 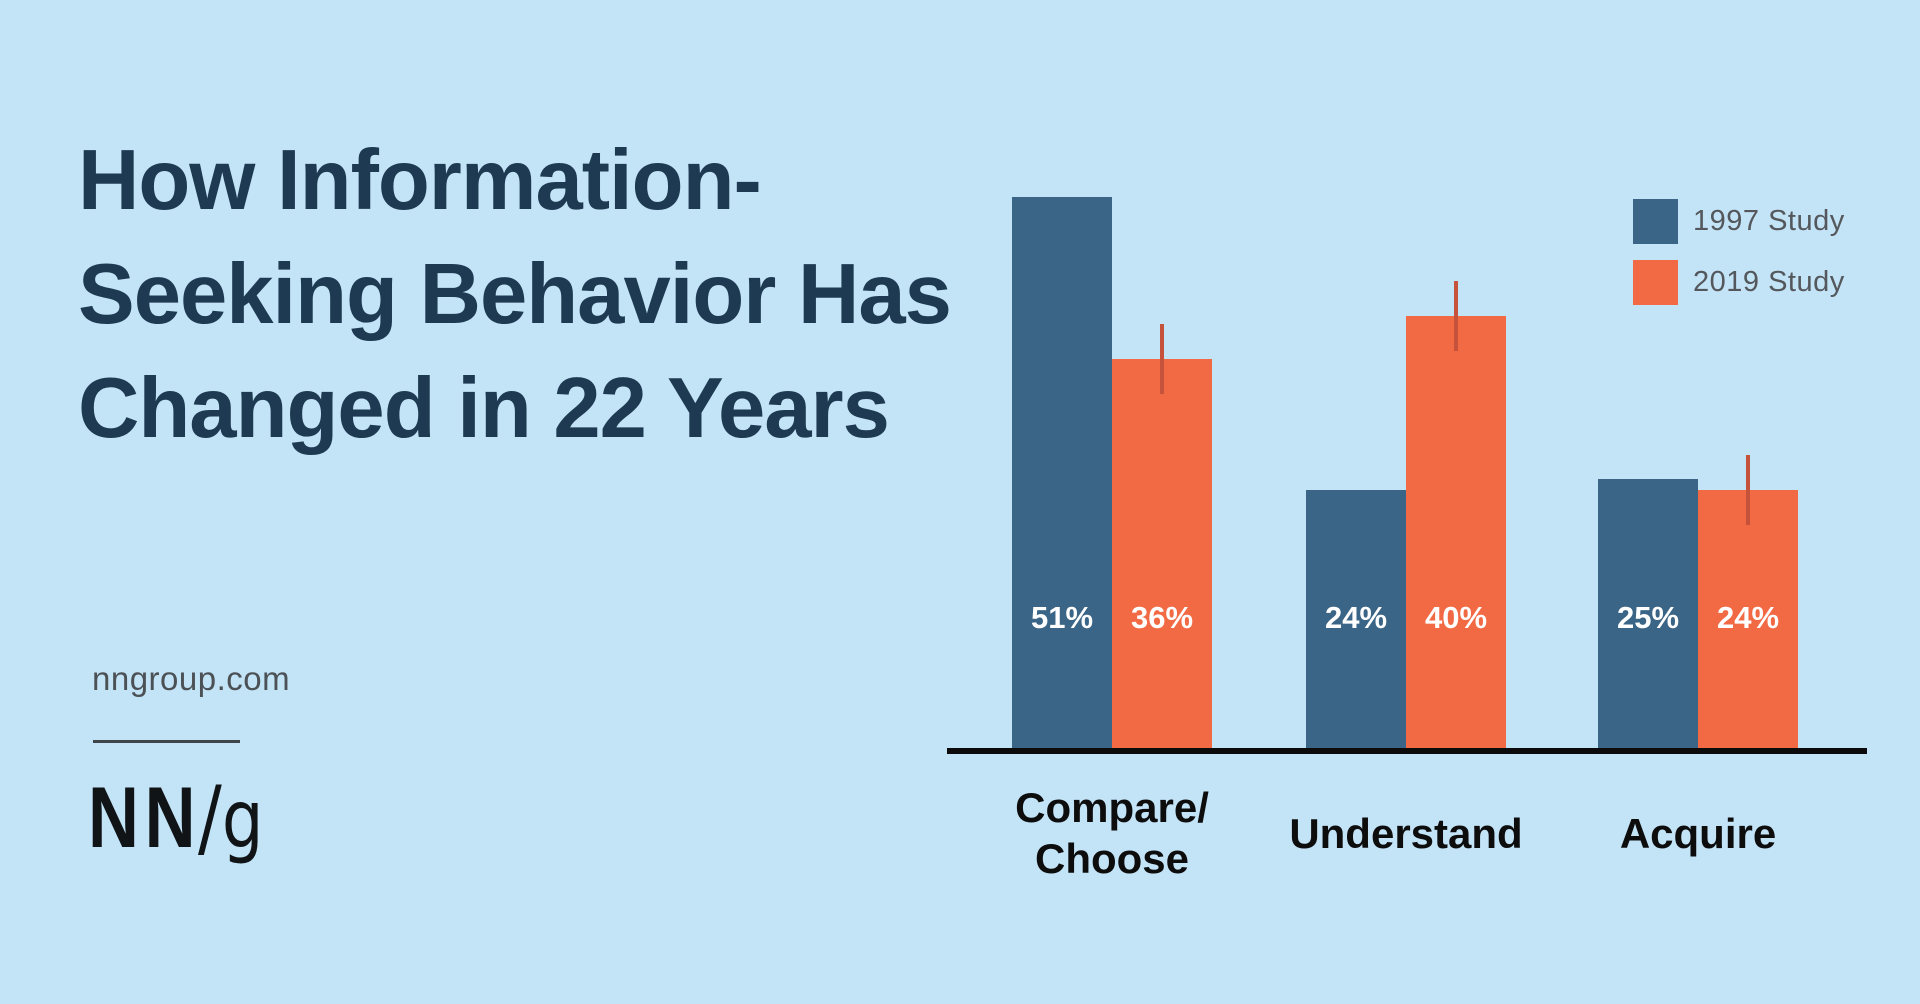 What do you see at coordinates (242, 819) in the screenshot?
I see `nng-logo-g: g` at bounding box center [242, 819].